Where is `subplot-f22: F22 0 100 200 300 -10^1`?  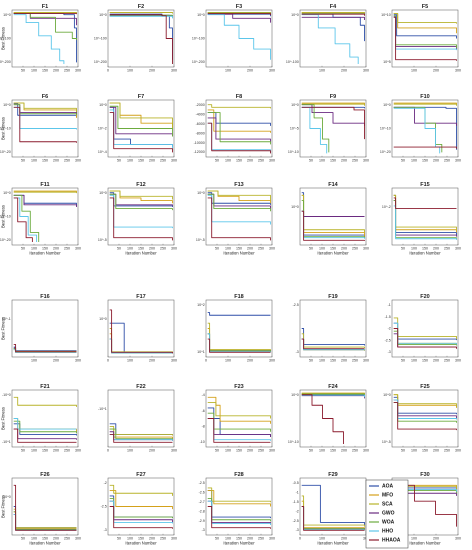 subplot-f22: F22 0 100 200 300 -10^1 is located at coordinates (137, 418).